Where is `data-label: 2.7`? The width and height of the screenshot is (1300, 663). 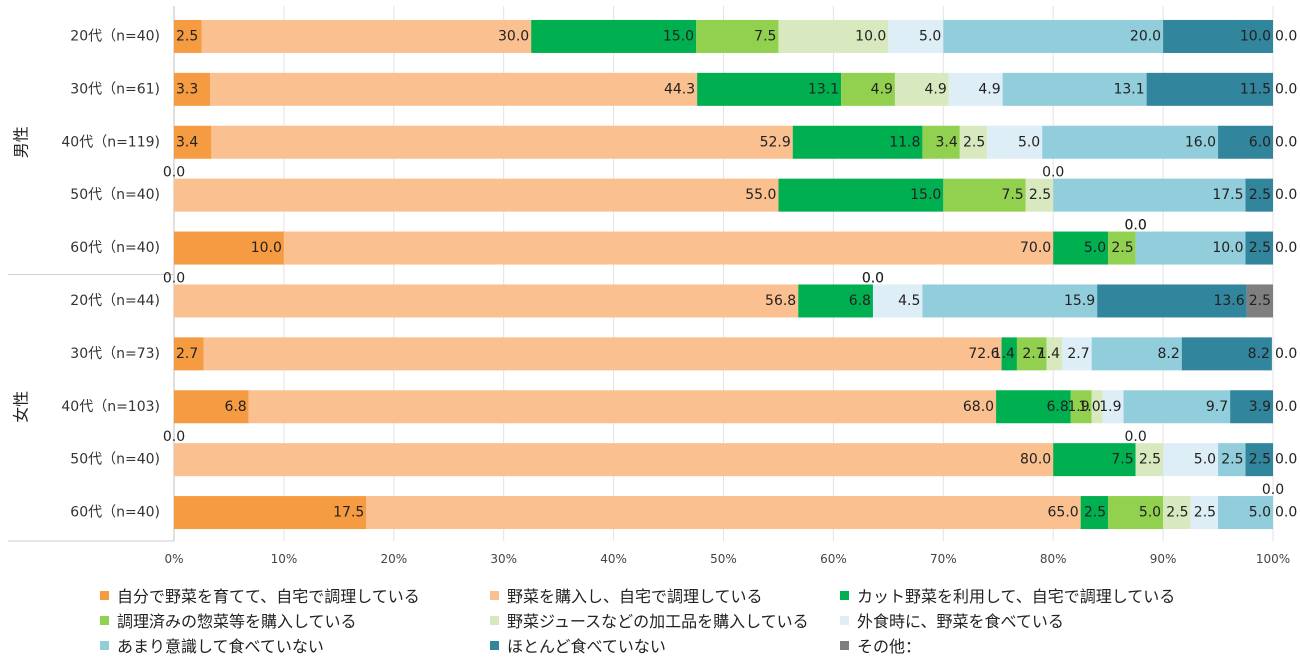
data-label: 2.7 is located at coordinates (1078, 354).